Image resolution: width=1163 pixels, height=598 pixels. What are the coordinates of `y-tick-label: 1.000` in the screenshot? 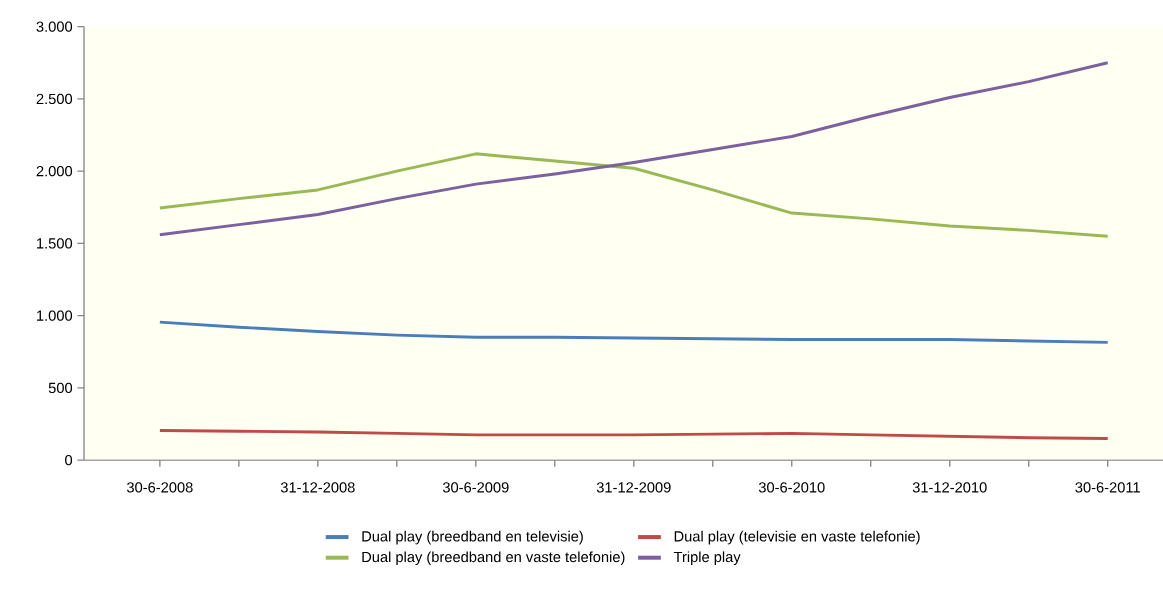 It's located at (55, 316).